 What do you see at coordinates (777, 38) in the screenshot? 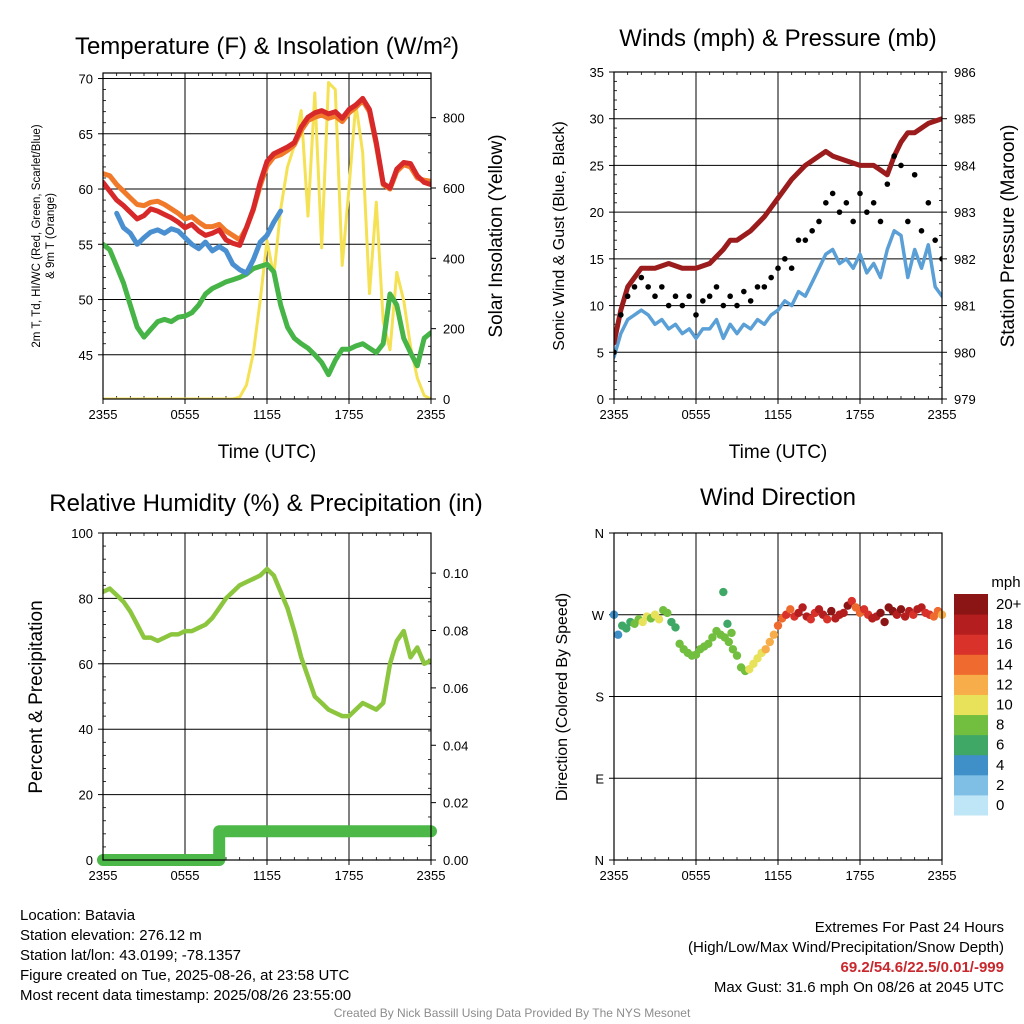
I see `winds-chart-title: Winds (mph) & Pressure (mb)` at bounding box center [777, 38].